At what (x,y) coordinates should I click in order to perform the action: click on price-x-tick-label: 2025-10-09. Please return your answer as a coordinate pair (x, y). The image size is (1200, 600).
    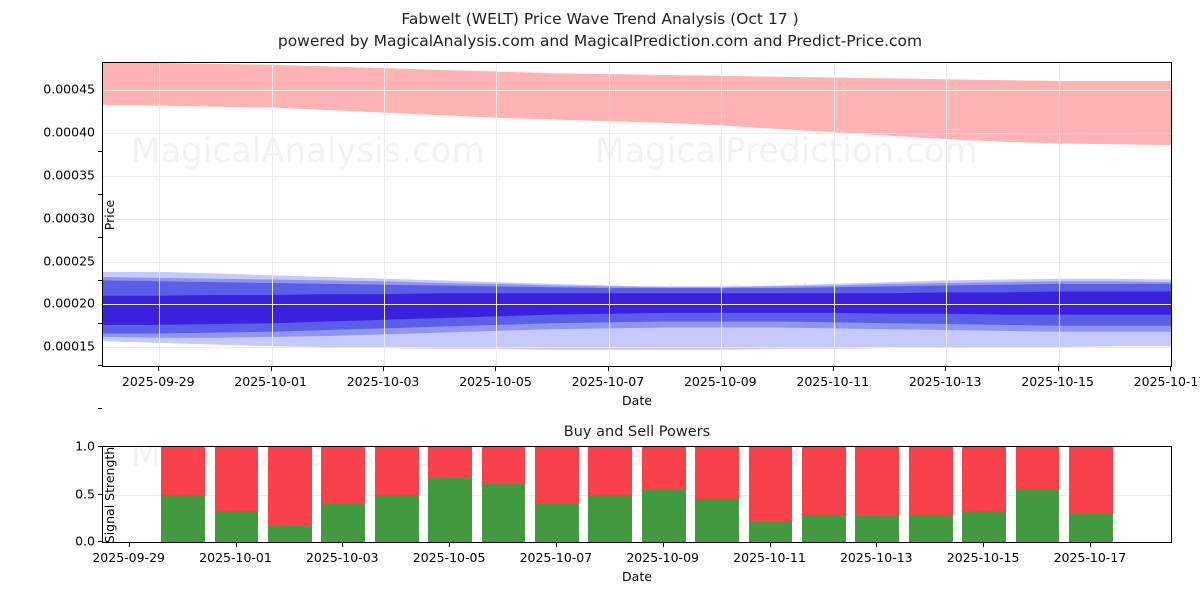
    Looking at the image, I should click on (720, 381).